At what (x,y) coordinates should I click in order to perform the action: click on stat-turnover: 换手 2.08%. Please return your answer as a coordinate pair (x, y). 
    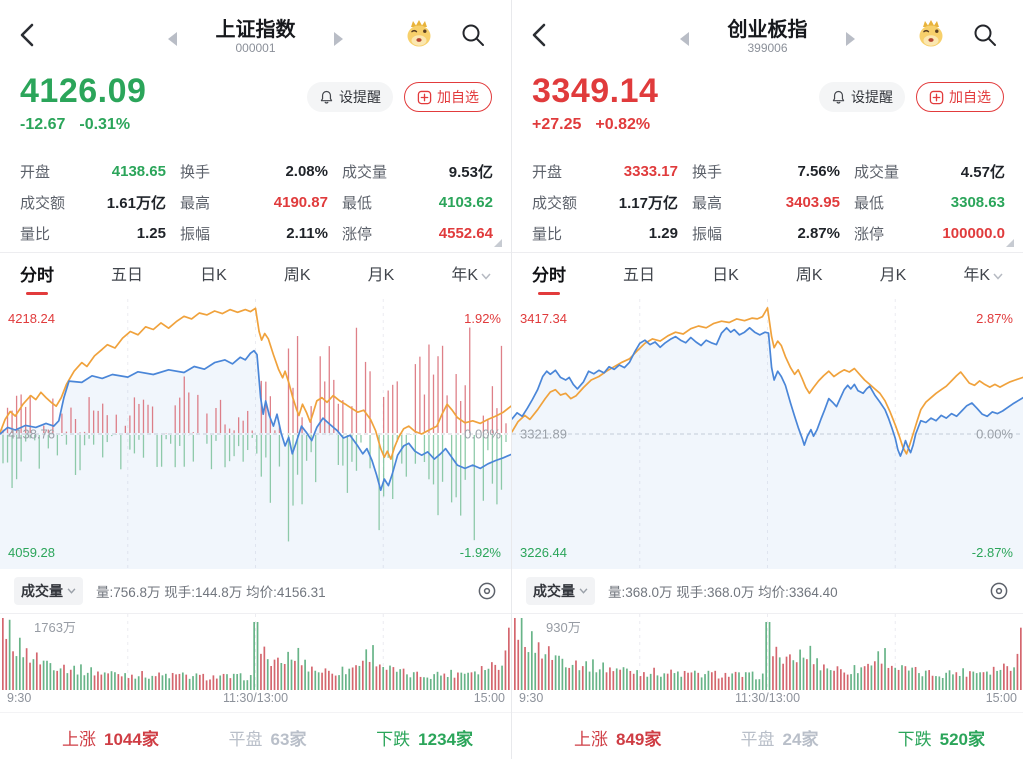
    Looking at the image, I should click on (254, 172).